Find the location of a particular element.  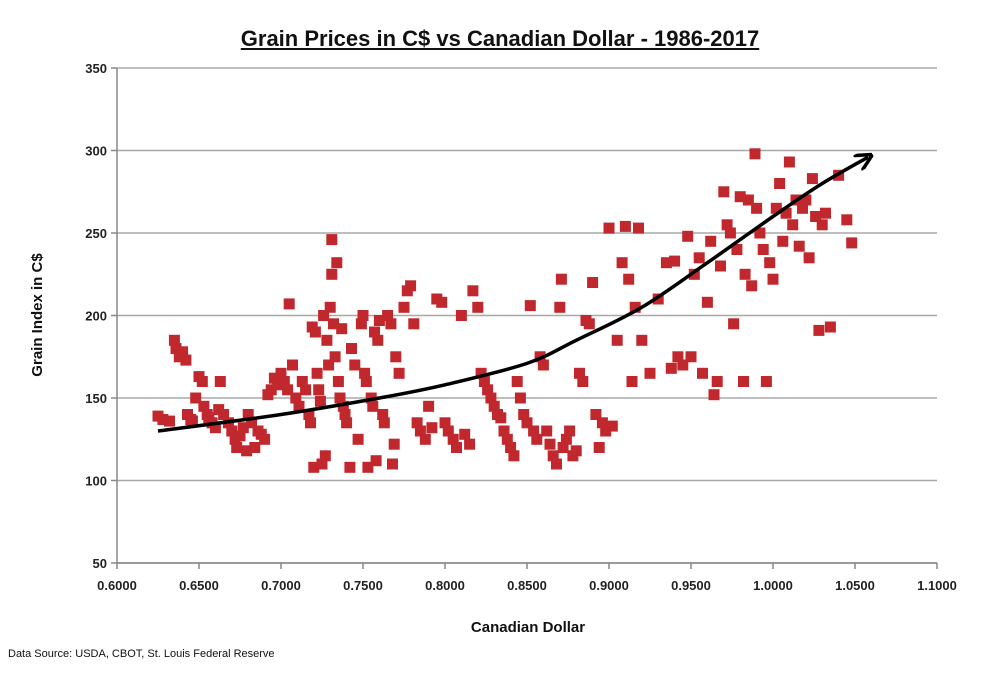

y-tick-label: 50 is located at coordinates (100, 563).